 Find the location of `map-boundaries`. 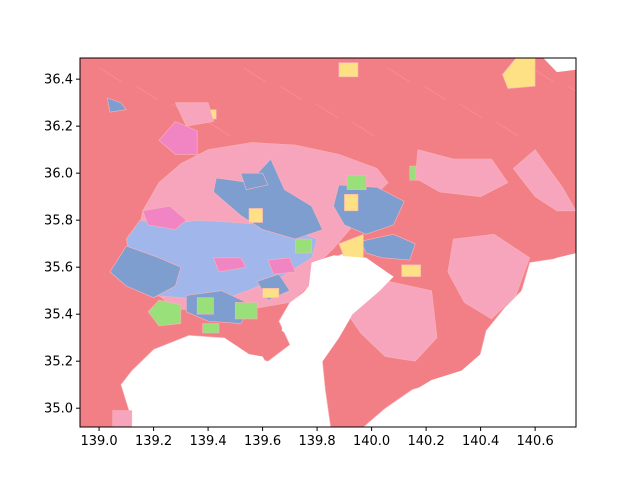

map-boundaries is located at coordinates (337, 102).